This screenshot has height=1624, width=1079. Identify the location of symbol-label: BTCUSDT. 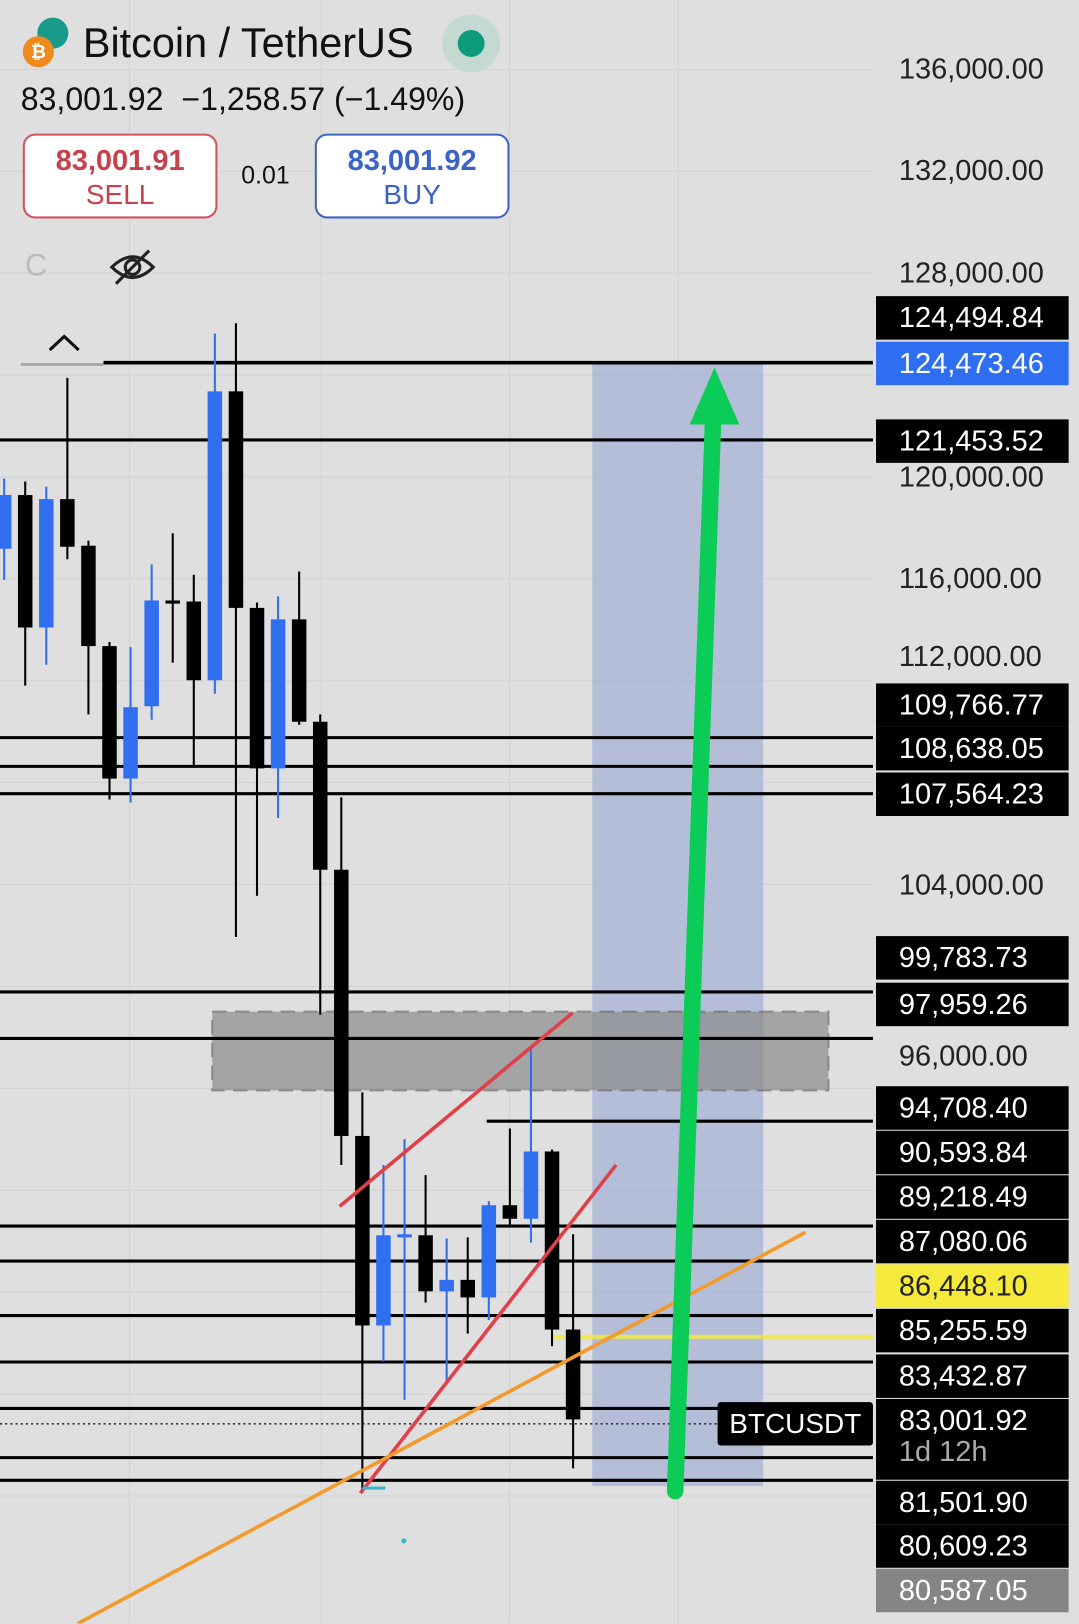
(795, 1424).